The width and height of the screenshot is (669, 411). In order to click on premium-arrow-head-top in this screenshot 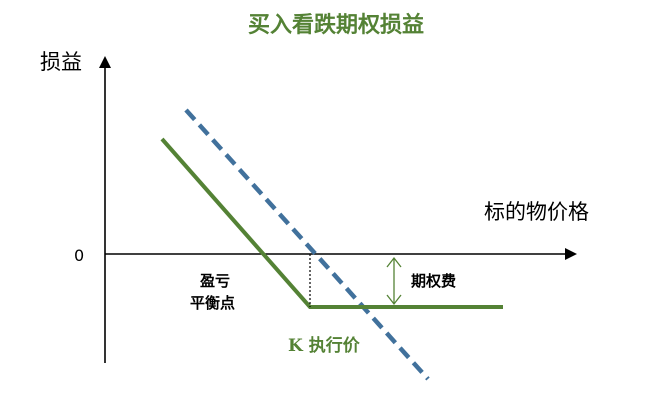, I will do `click(394, 262)`.